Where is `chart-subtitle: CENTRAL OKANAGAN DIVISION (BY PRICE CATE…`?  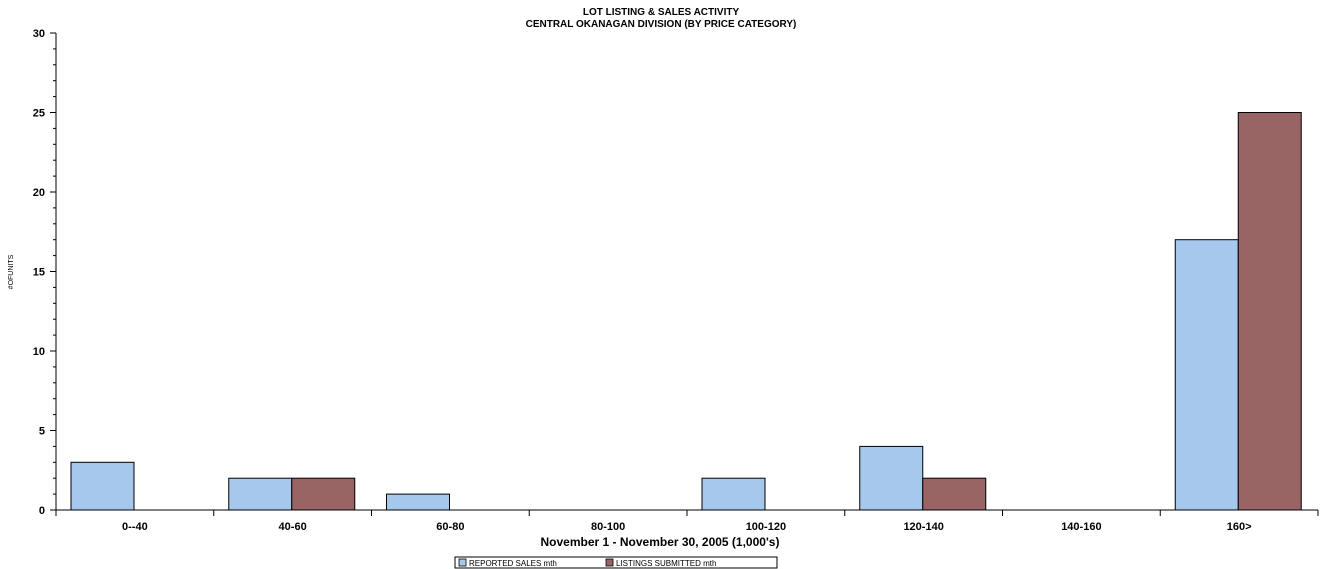
chart-subtitle: CENTRAL OKANAGAN DIVISION (BY PRICE CATE… is located at coordinates (661, 24).